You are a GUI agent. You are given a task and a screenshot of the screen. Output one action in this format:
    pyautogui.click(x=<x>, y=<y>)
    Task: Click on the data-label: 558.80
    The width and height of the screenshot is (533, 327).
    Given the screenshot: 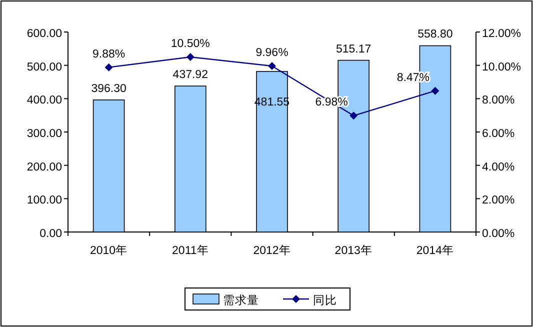 What is the action you would take?
    pyautogui.click(x=435, y=34)
    